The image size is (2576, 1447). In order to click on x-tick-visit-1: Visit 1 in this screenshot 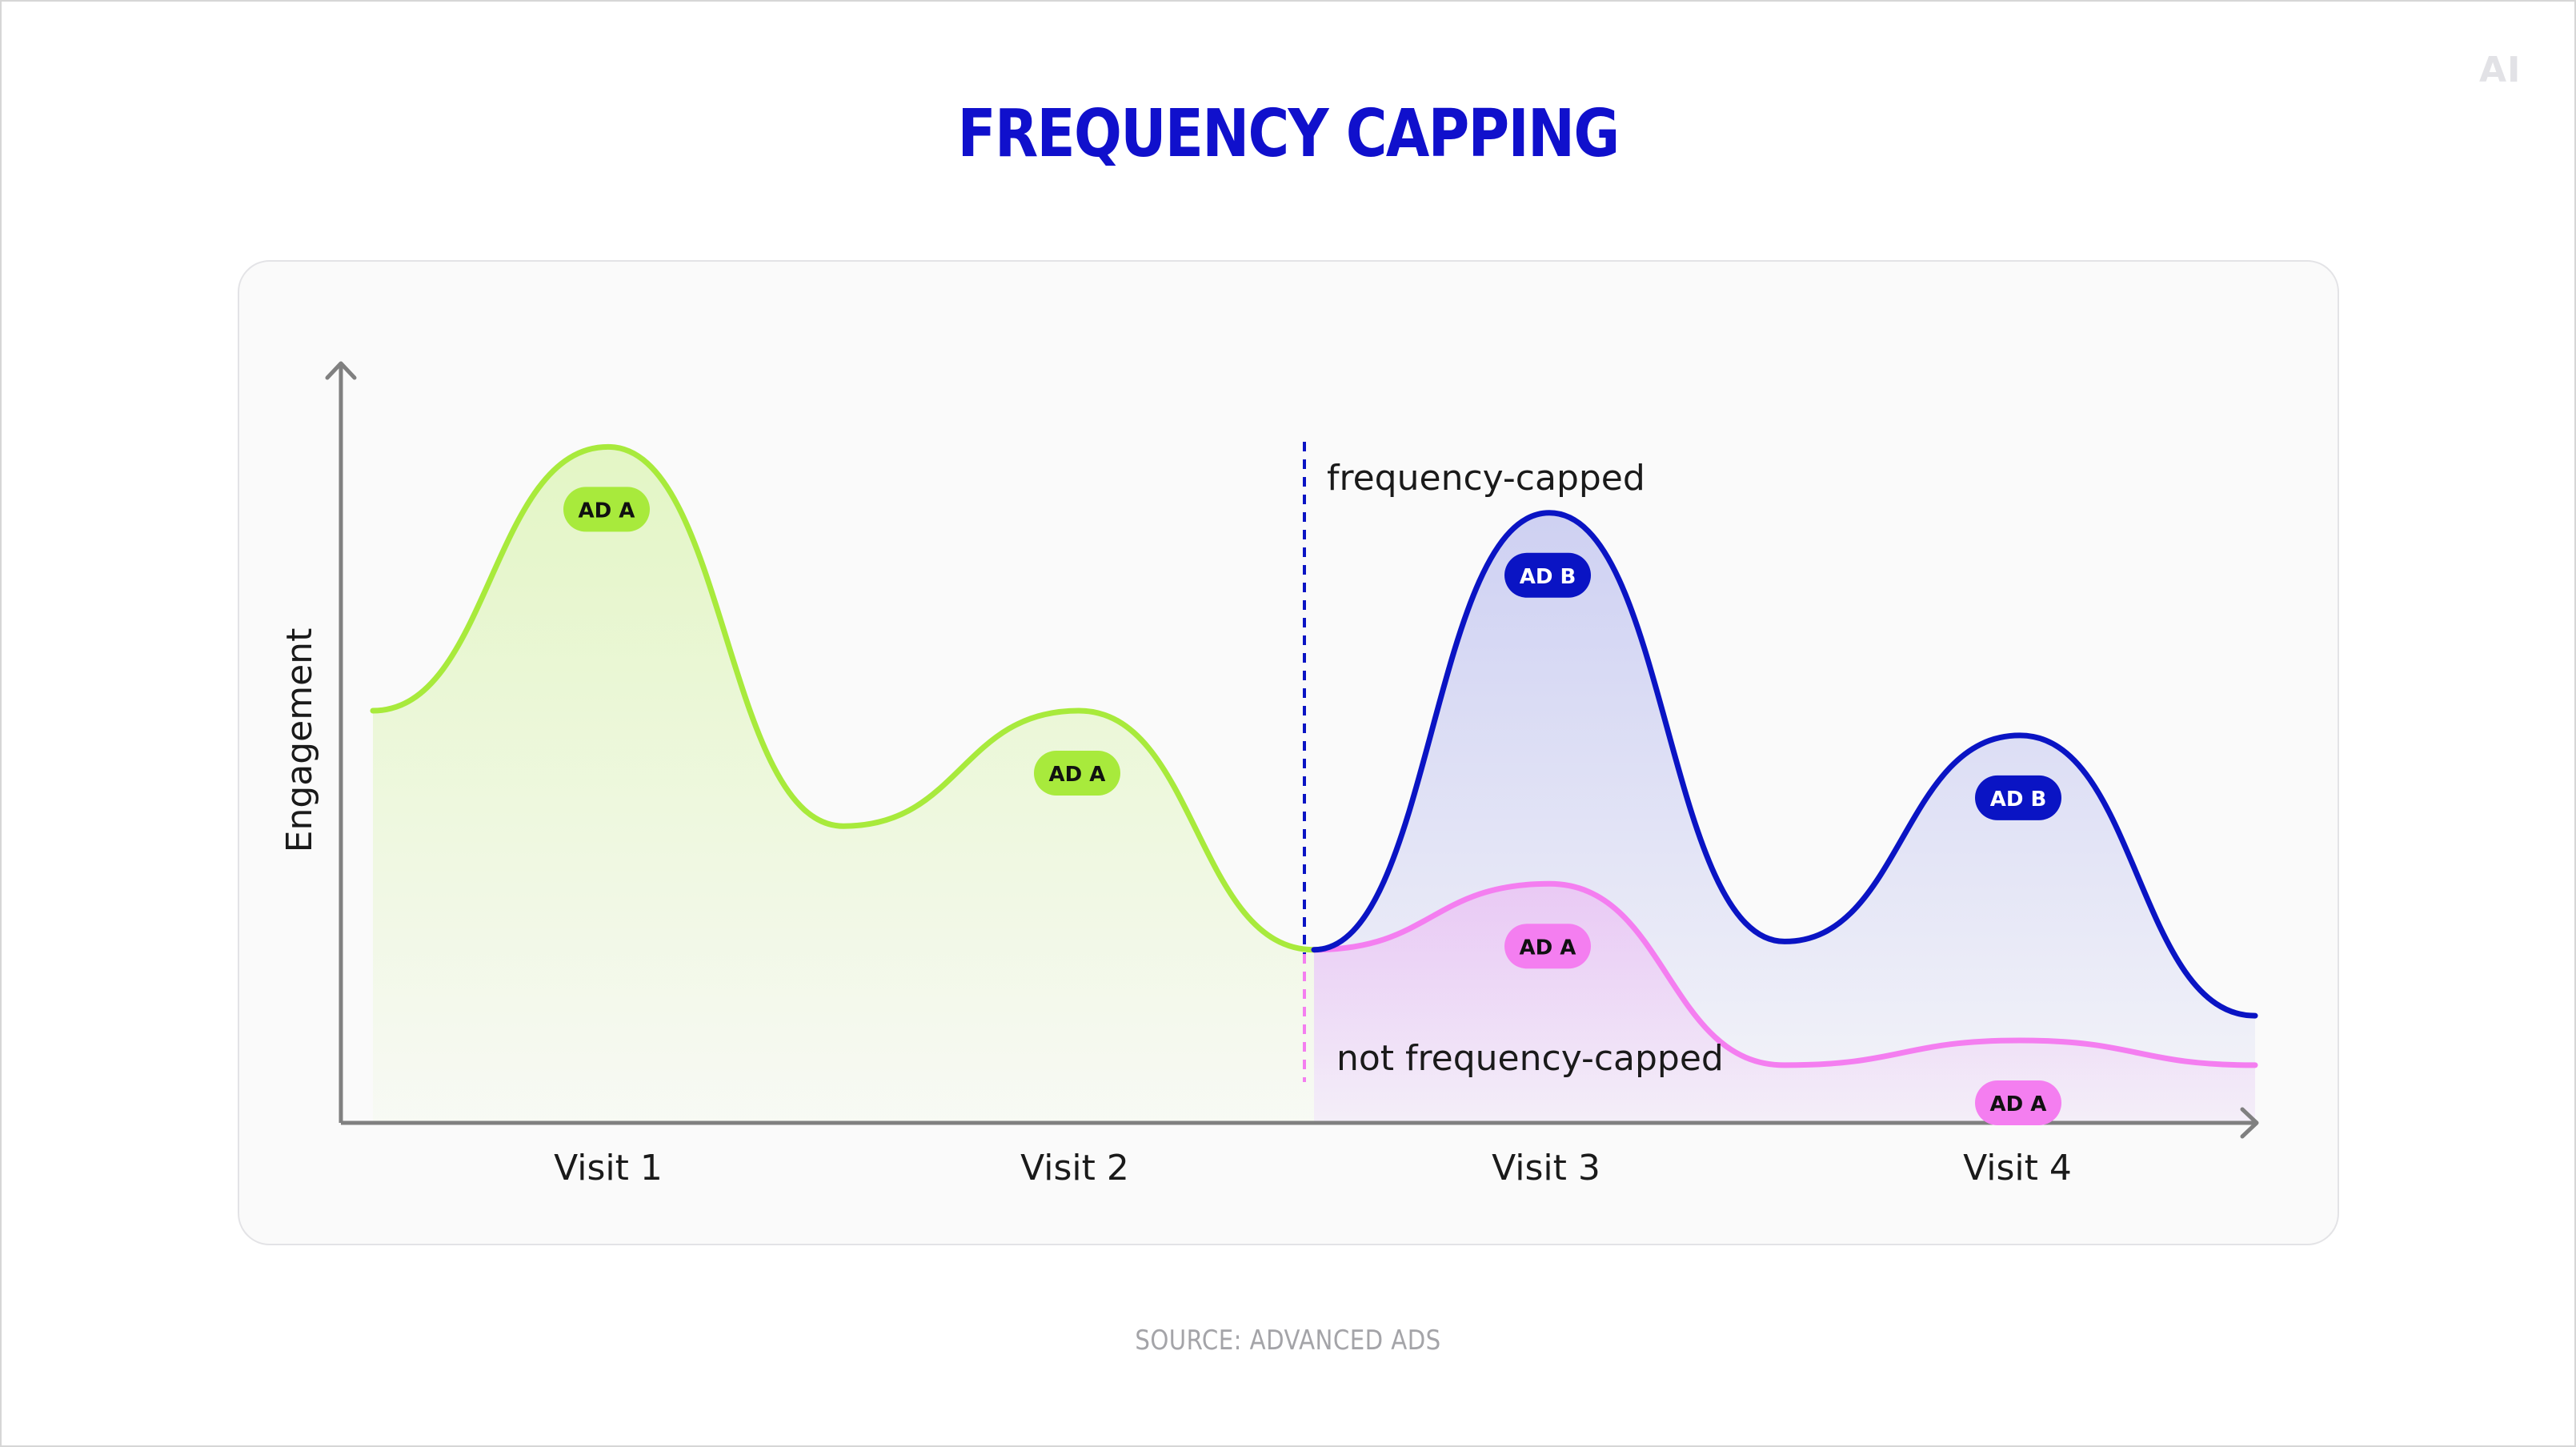, I will do `click(608, 1168)`.